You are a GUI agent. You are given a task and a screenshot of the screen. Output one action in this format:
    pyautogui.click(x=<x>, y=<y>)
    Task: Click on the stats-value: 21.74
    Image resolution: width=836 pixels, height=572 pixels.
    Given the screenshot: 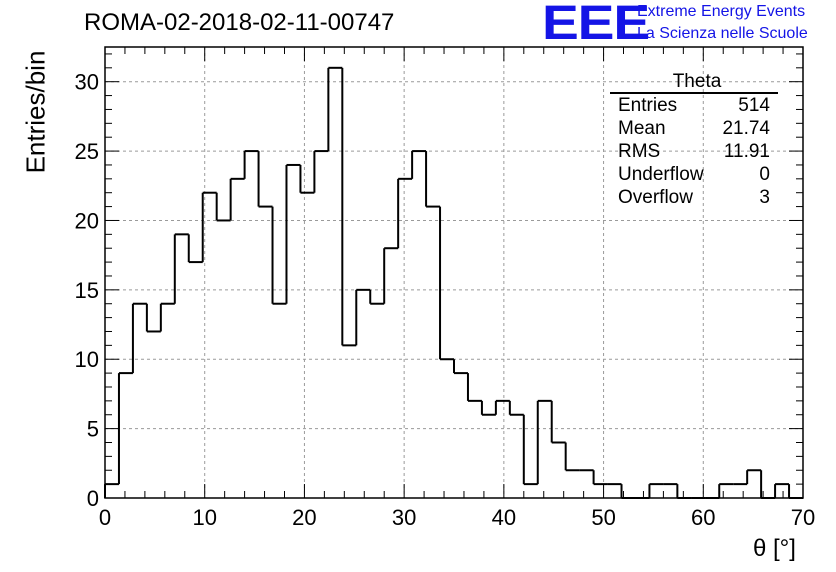 What is the action you would take?
    pyautogui.click(x=746, y=128)
    